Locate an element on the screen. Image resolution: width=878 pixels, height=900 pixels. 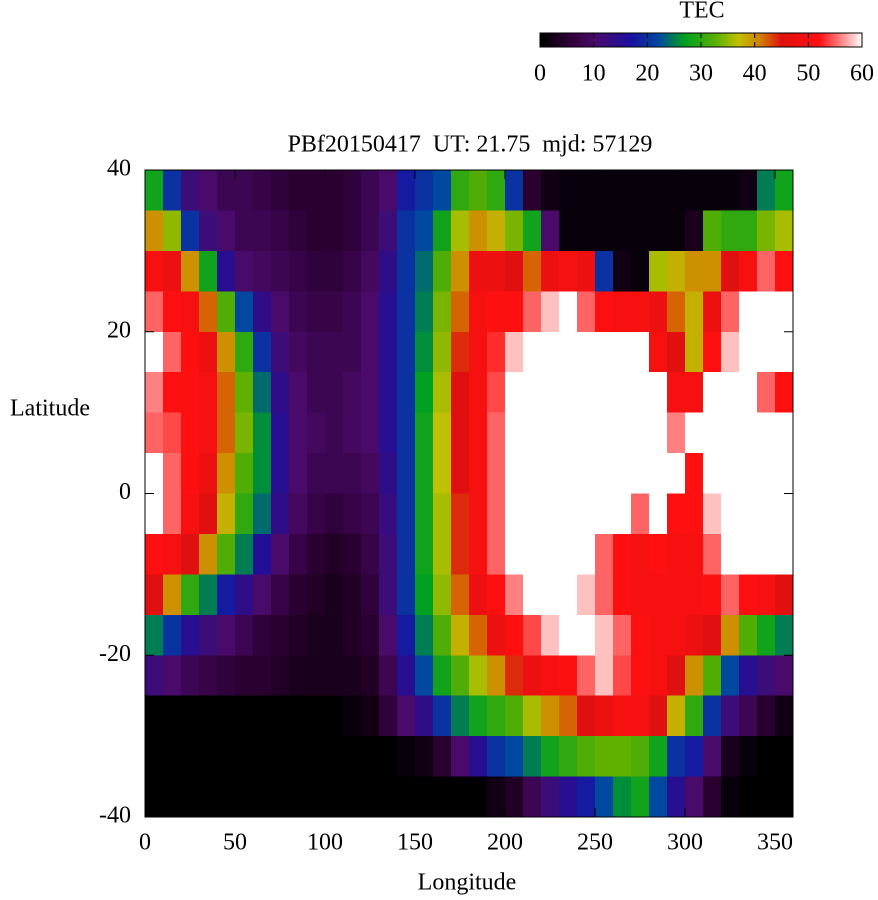
x-tick-label: 100 is located at coordinates (325, 843).